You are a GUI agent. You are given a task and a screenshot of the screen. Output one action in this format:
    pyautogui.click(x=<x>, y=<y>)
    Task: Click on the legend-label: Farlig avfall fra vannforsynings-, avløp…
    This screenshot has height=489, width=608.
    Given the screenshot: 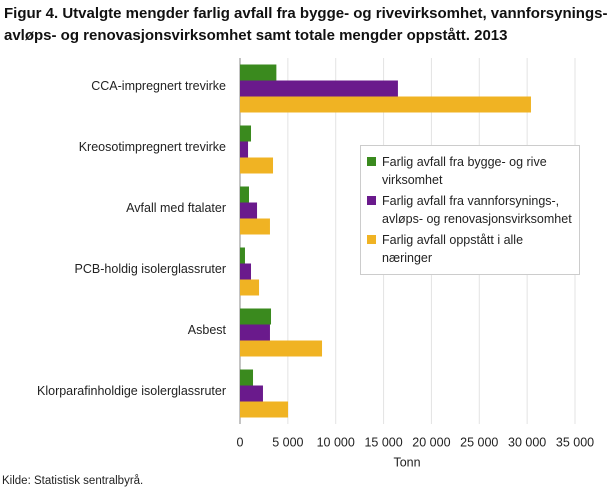 What is the action you would take?
    pyautogui.click(x=477, y=210)
    